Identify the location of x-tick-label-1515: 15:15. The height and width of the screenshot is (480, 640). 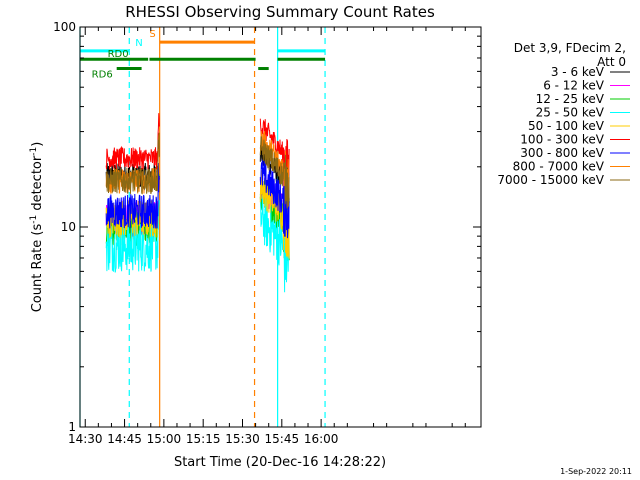
(203, 439).